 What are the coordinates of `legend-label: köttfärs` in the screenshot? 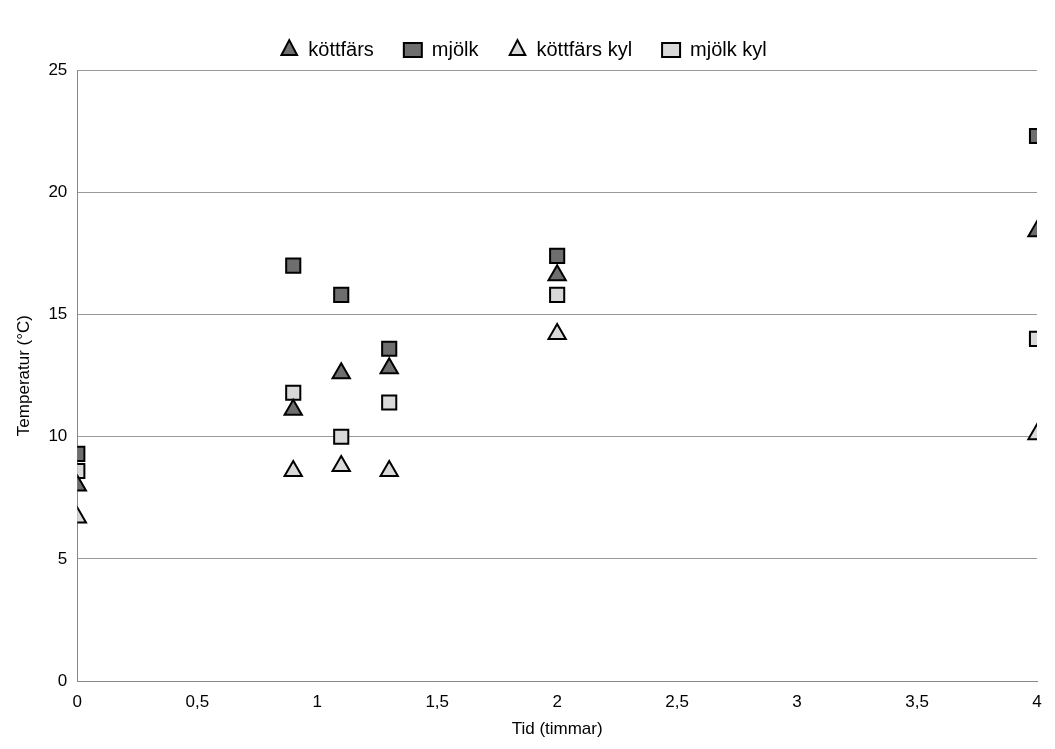 It's located at (341, 48).